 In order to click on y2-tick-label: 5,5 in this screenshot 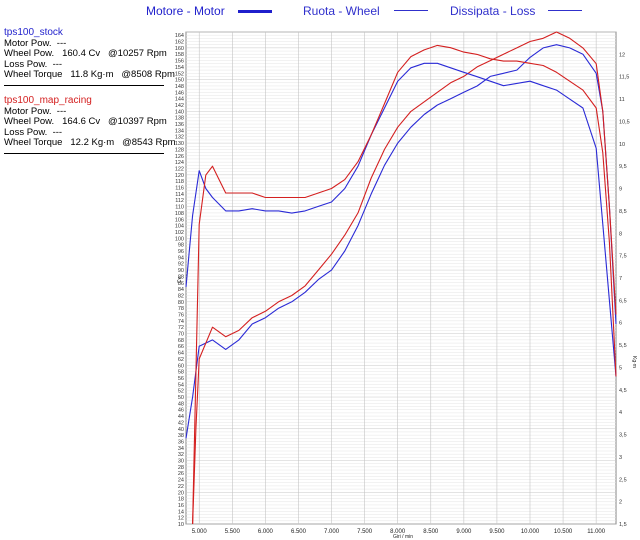, I will do `click(623, 346)`.